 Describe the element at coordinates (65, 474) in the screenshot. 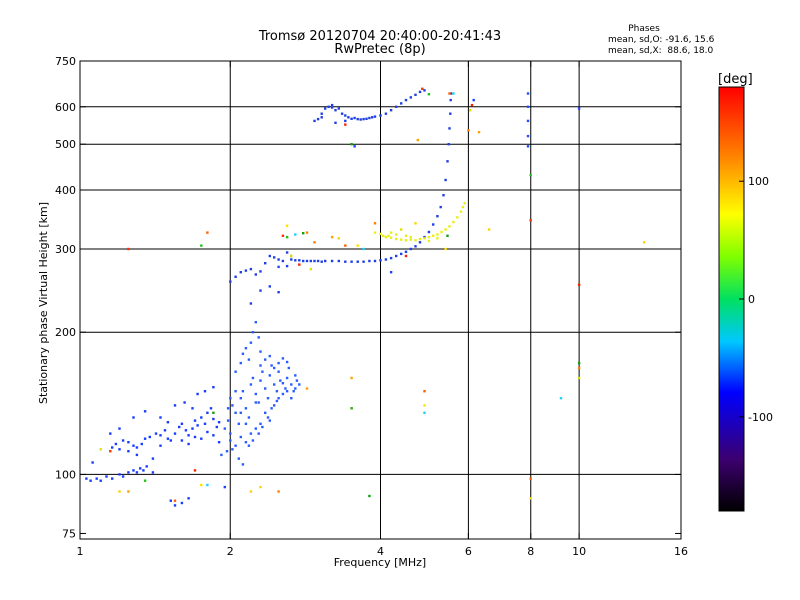

I see `y-tick-label: 100` at that location.